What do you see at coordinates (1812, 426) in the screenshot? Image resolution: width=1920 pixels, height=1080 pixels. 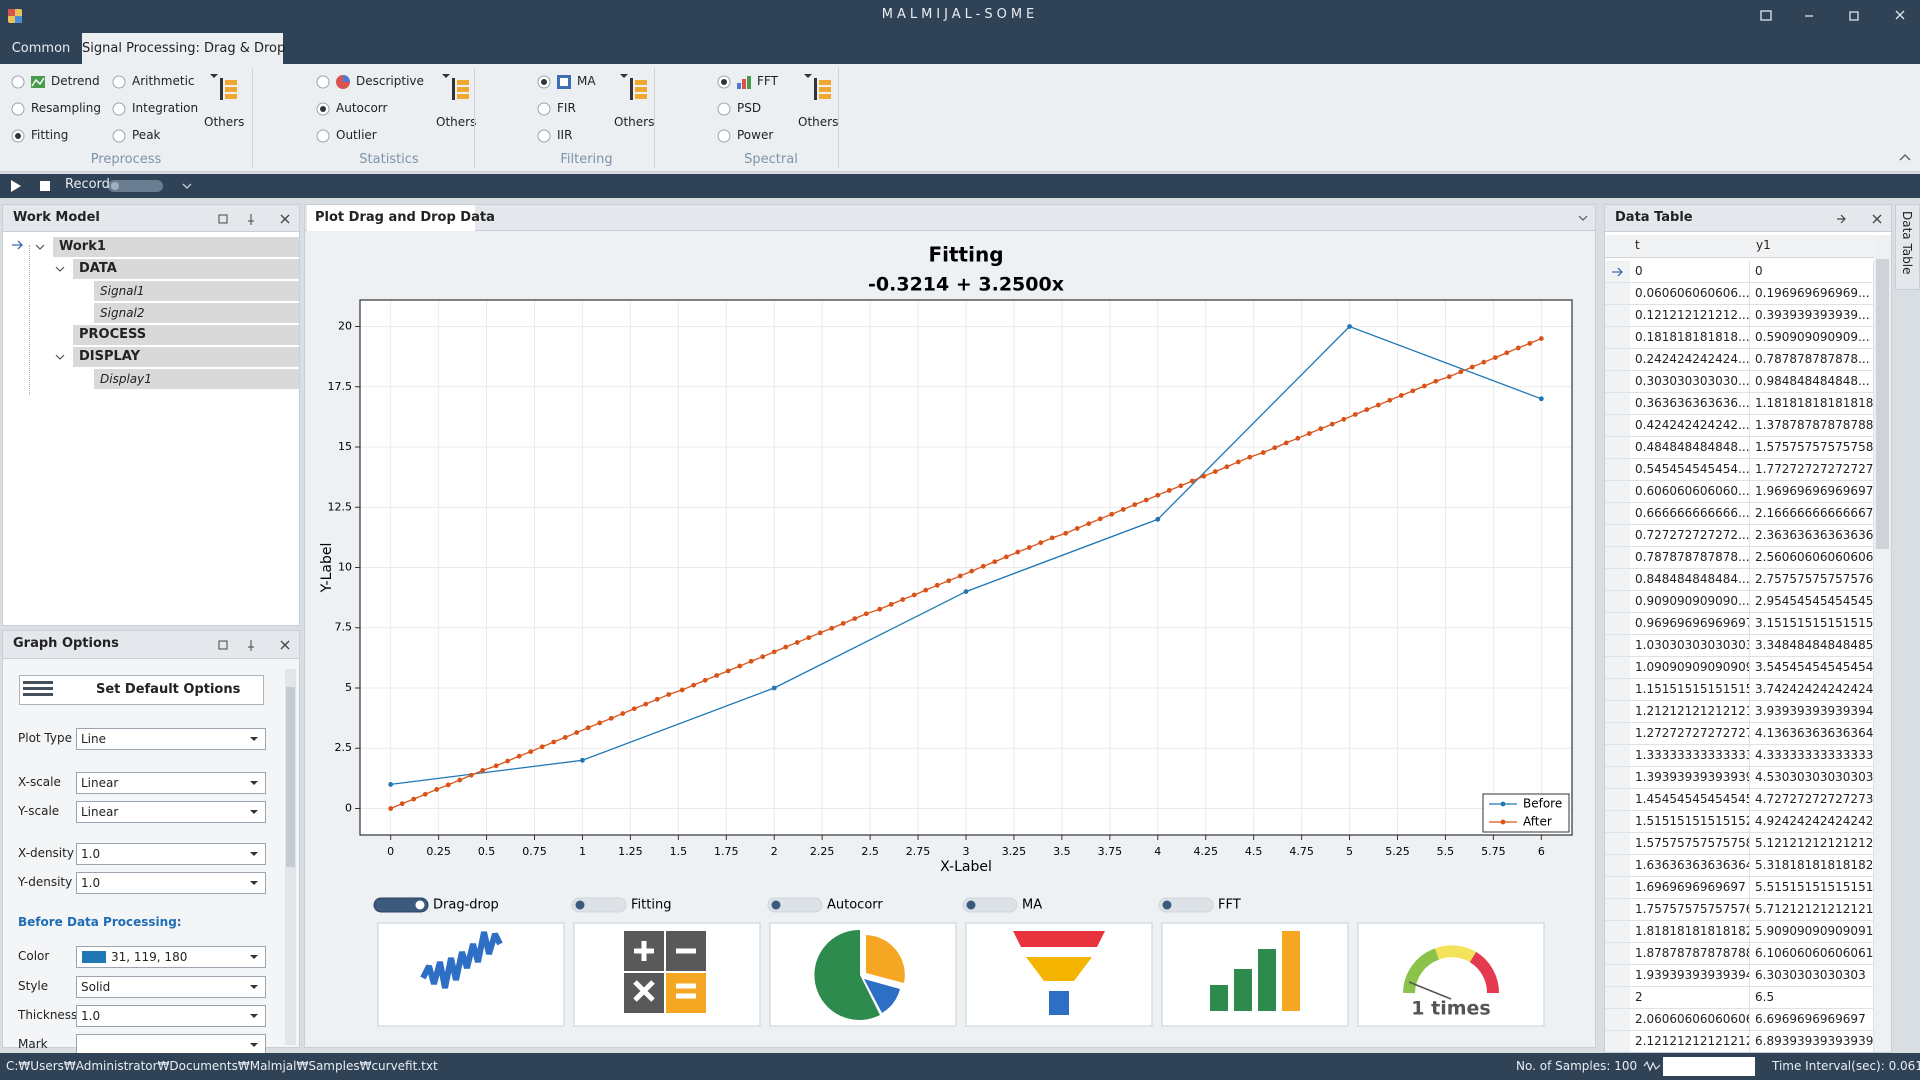 I see `table-cell: 1.37878787878788` at bounding box center [1812, 426].